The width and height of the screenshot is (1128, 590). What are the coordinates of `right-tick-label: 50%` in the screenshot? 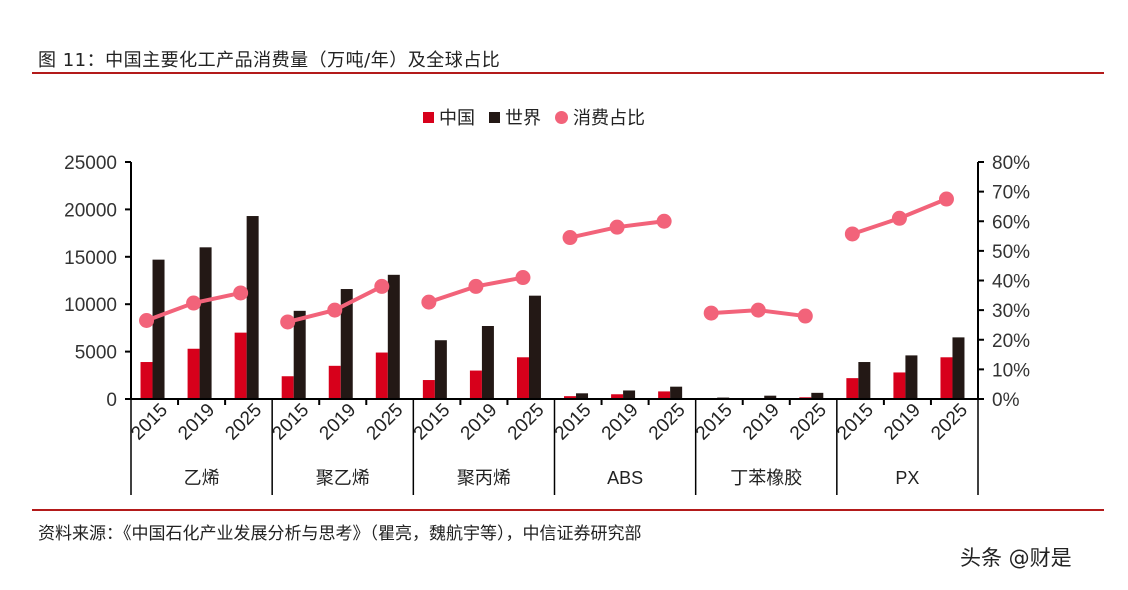 It's located at (1011, 252).